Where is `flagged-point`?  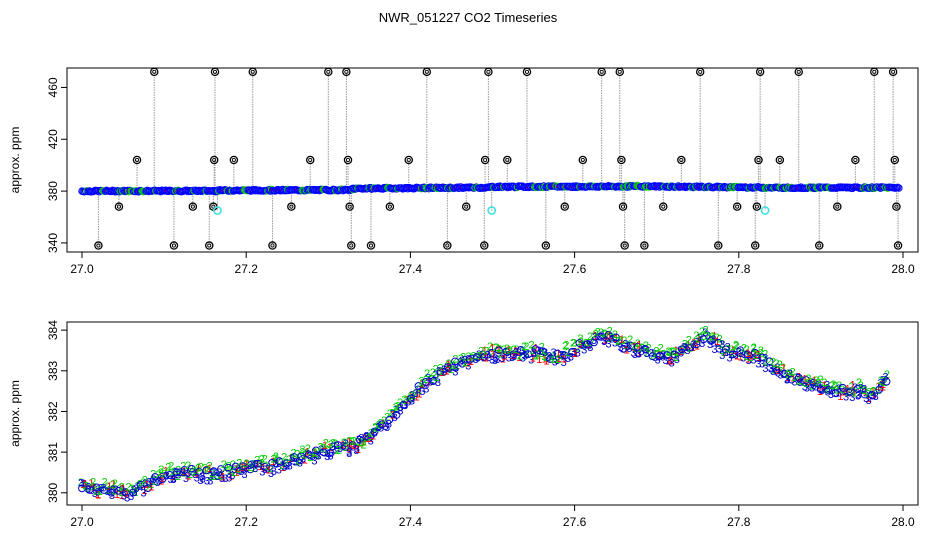 flagged-point is located at coordinates (492, 210).